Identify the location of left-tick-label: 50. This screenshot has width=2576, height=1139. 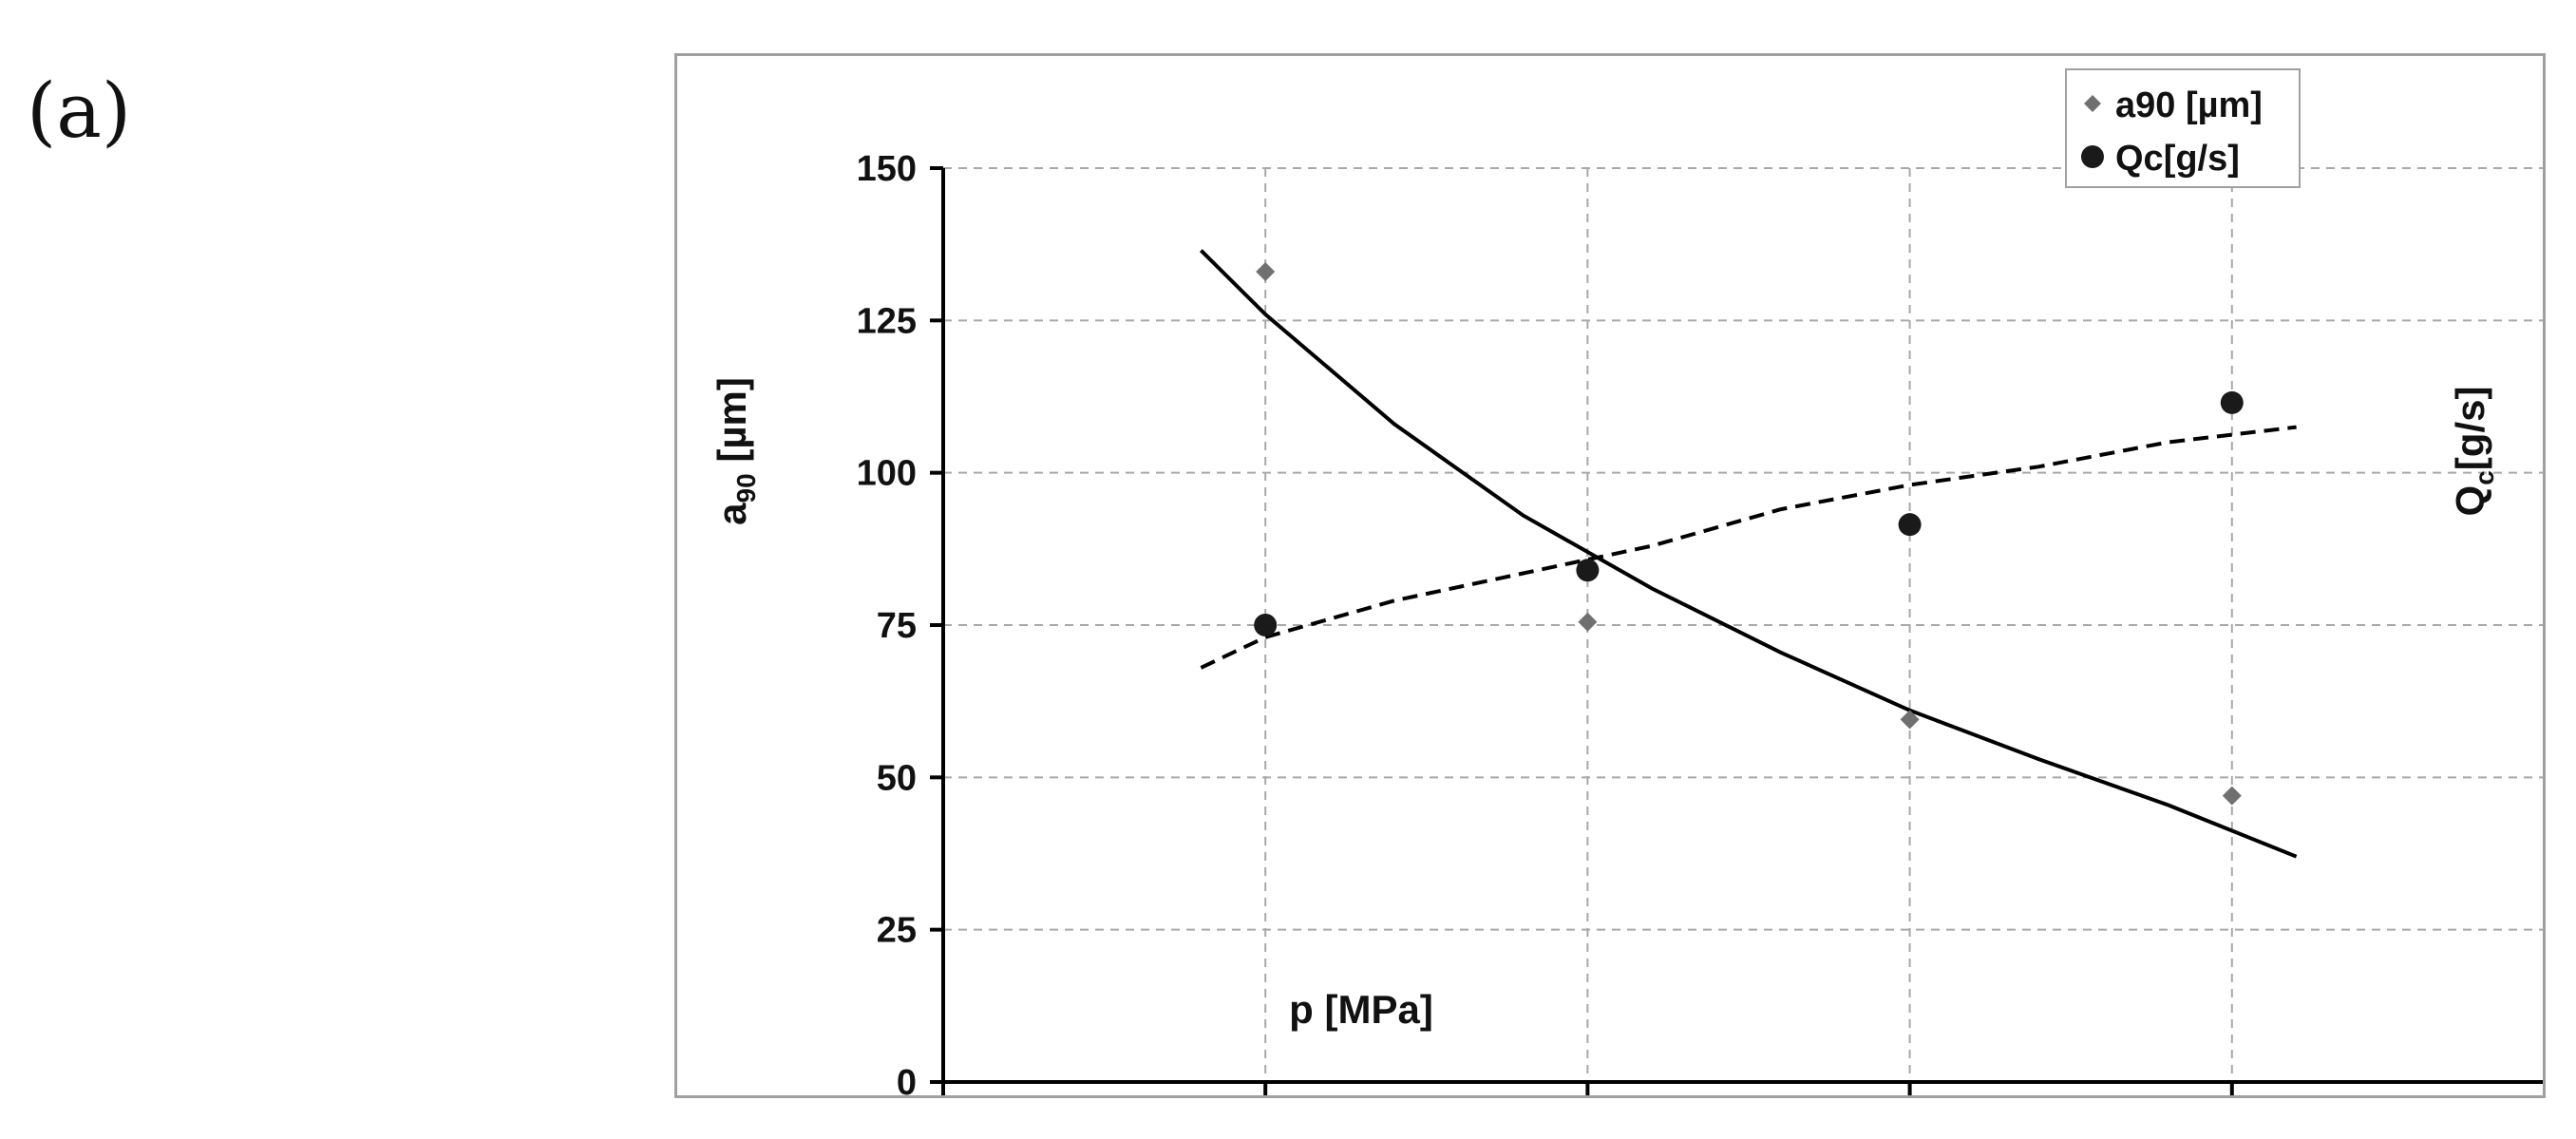
(897, 778).